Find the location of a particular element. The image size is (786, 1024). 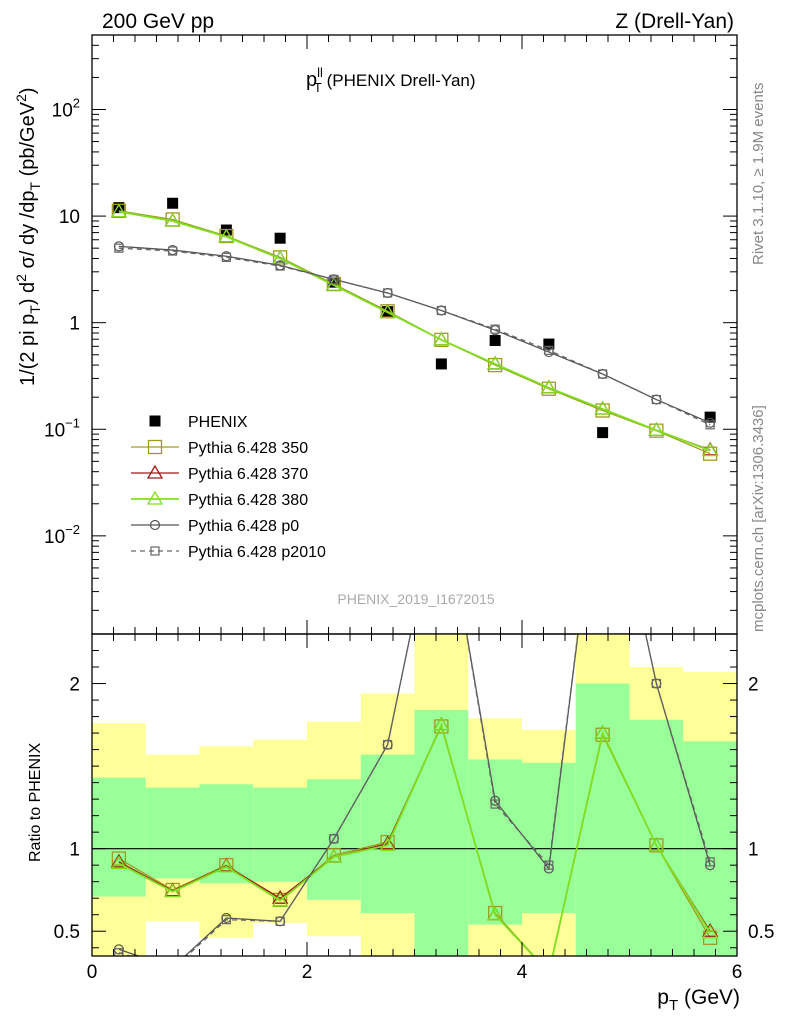

legend-label: Pythia 6.428 350 is located at coordinates (248, 448).